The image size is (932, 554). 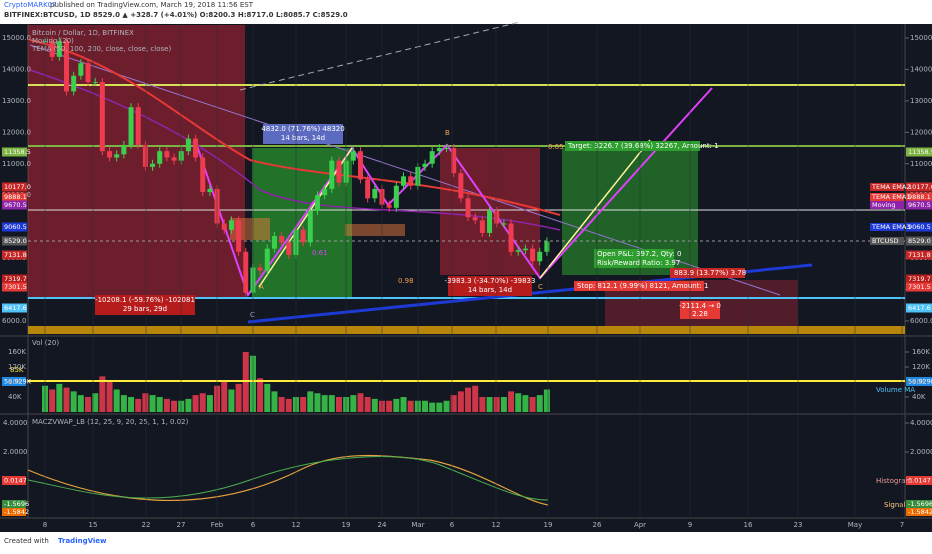 What do you see at coordinates (346, 525) in the screenshot?
I see `x-tick-label: 19` at bounding box center [346, 525].